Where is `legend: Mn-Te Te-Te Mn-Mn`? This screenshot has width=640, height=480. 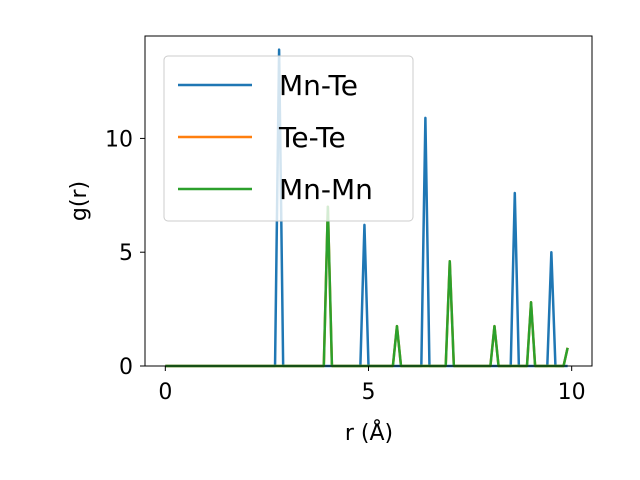 legend: Mn-Te Te-Te Mn-Mn is located at coordinates (288, 138).